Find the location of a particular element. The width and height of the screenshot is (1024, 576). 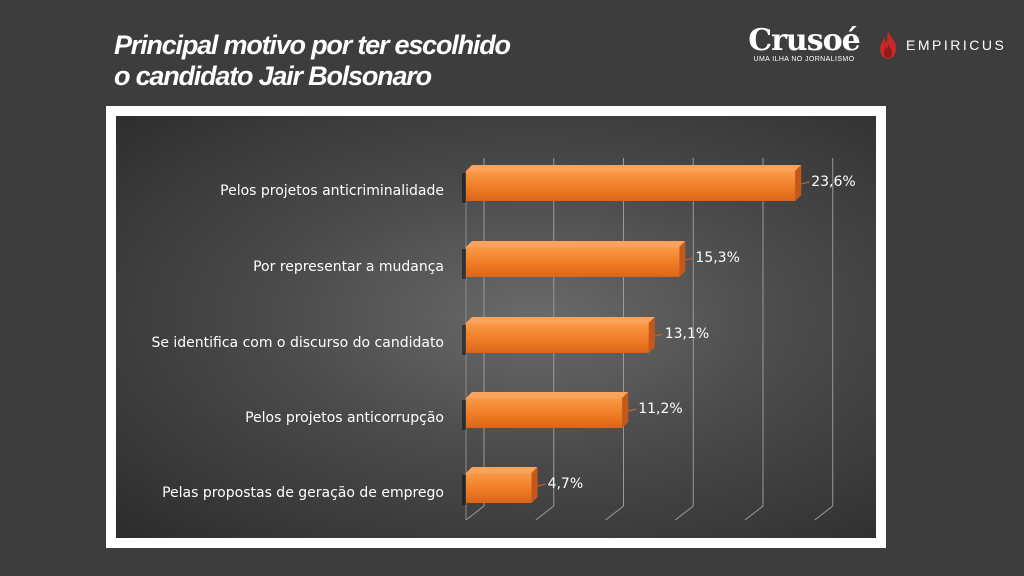

category-label: Pelas propostas de geração de emprego is located at coordinates (303, 493).